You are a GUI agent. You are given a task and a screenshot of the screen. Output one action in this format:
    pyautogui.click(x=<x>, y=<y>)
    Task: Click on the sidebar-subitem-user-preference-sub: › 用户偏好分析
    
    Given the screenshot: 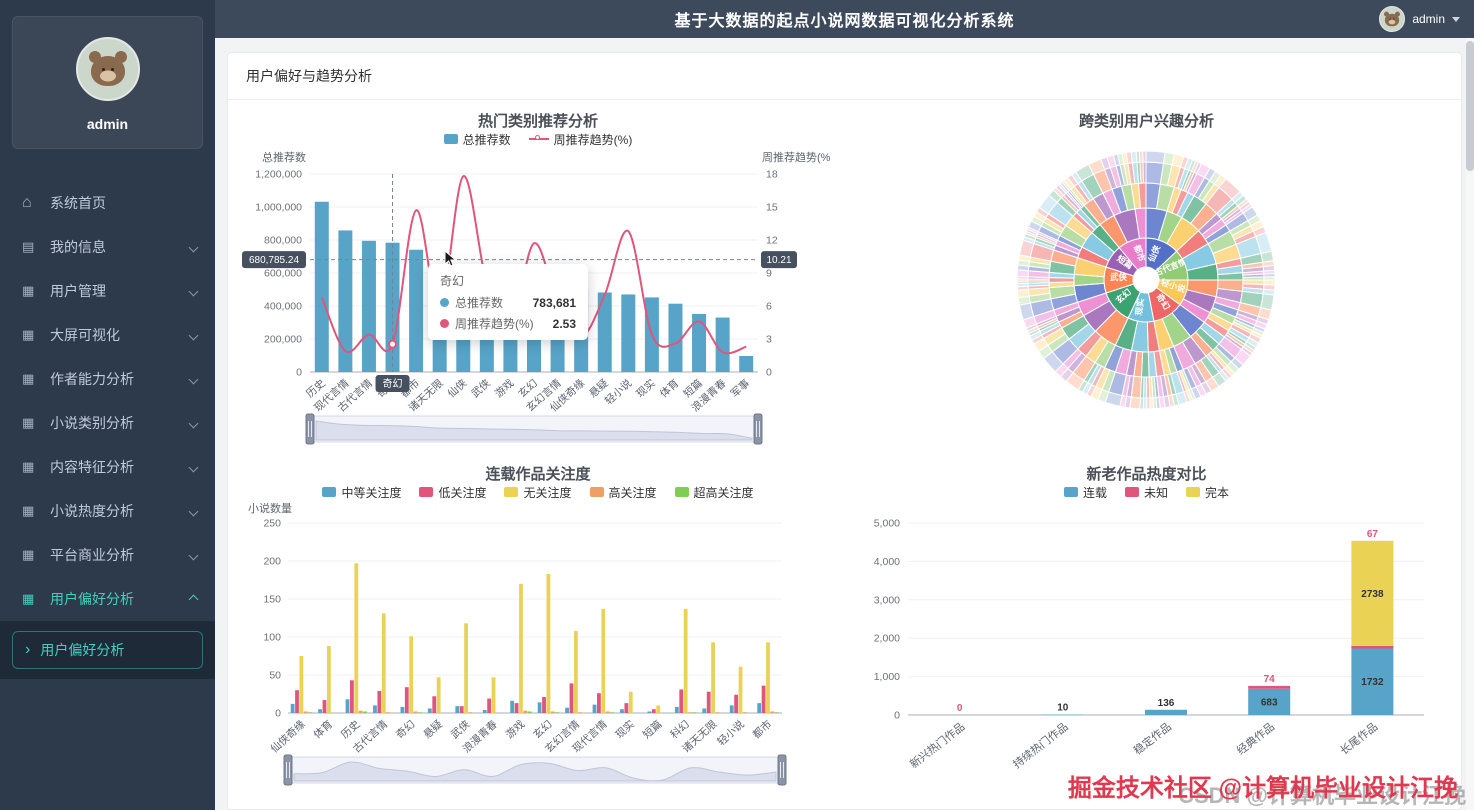 What is the action you would take?
    pyautogui.click(x=107, y=650)
    